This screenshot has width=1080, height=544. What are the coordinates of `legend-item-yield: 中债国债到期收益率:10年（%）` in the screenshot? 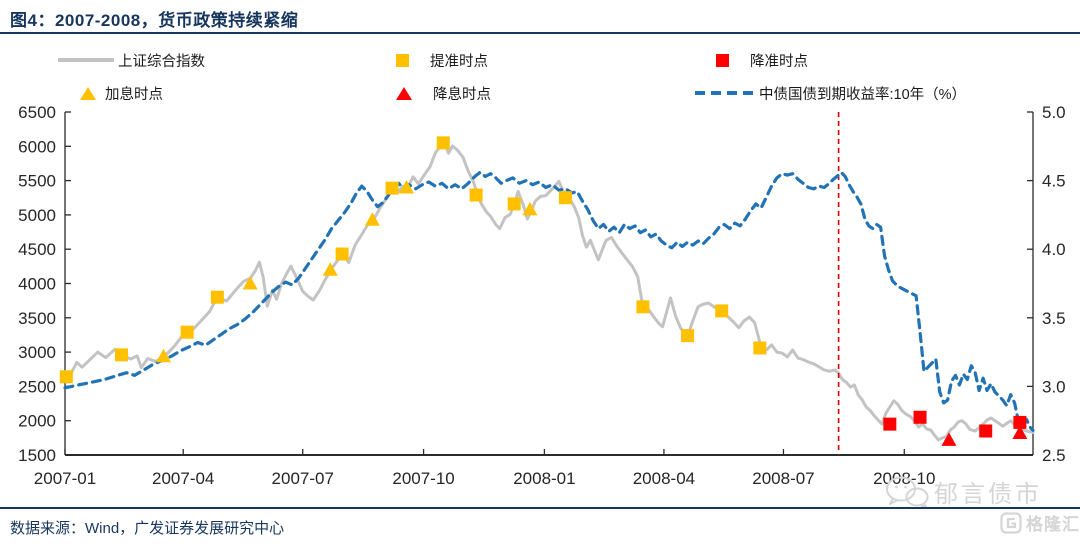 It's located at (831, 93).